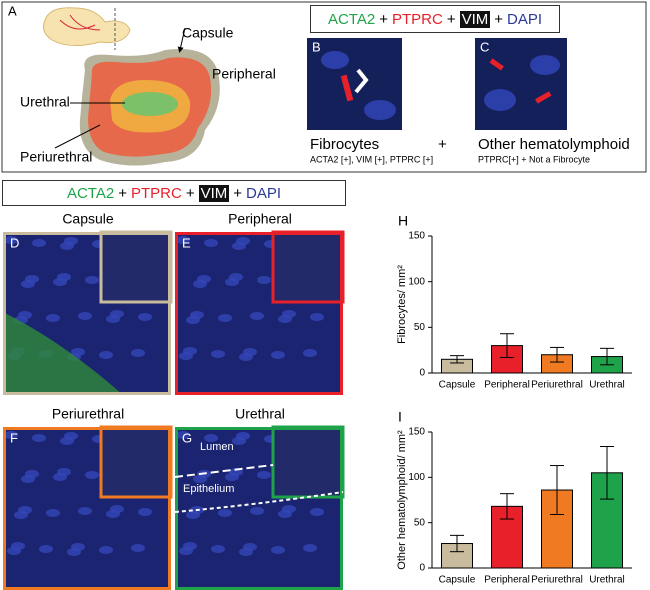 The width and height of the screenshot is (650, 590). Describe the element at coordinates (186, 242) in the screenshot. I see `panel-letter: E` at that location.